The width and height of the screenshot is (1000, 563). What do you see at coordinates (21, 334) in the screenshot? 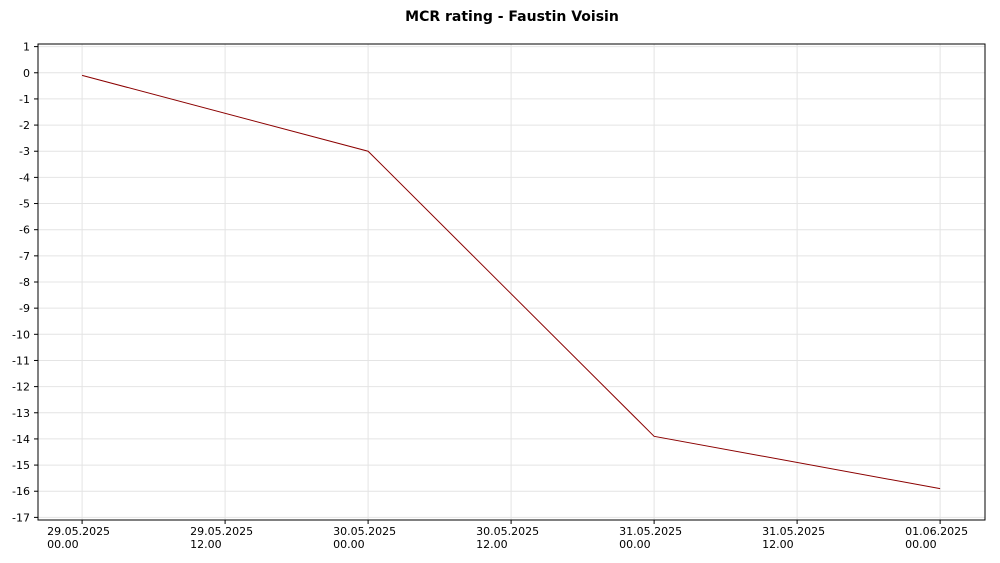
I see `y-tick-label: -10` at bounding box center [21, 334].